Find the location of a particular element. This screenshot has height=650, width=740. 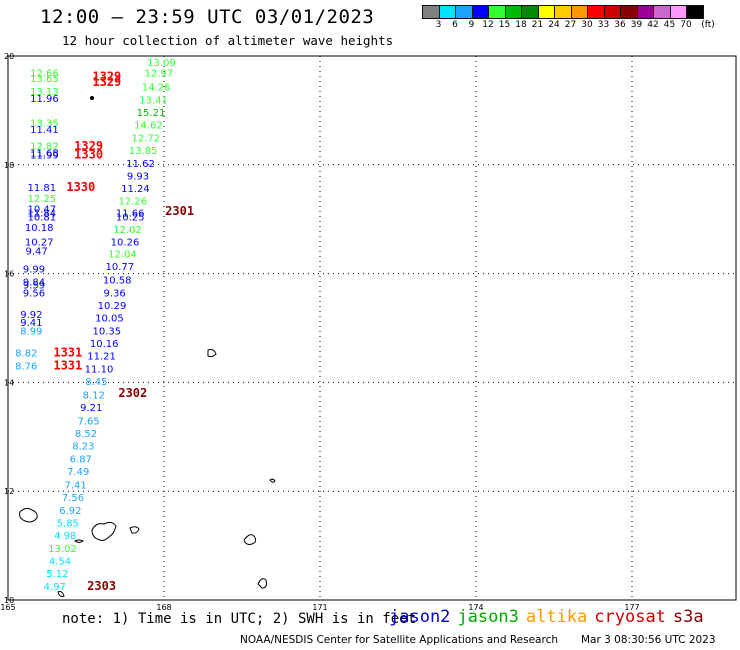

wave-height-label: 12.02 is located at coordinates (127, 230).